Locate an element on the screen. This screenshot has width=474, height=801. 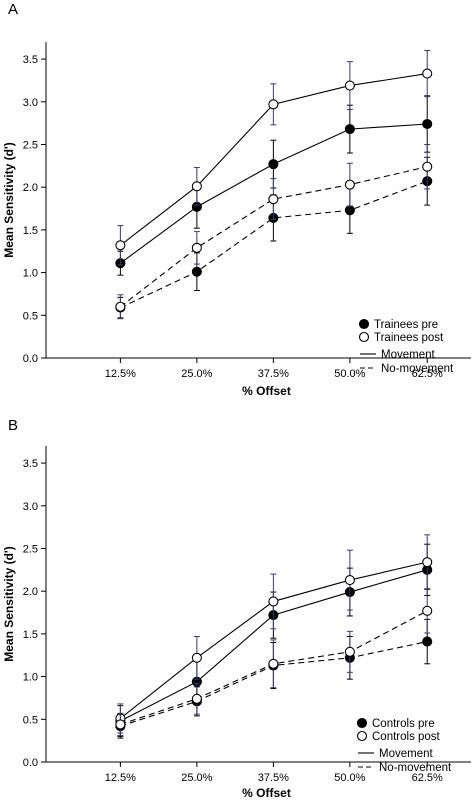
legend-label: Trainees pre is located at coordinates (406, 325).